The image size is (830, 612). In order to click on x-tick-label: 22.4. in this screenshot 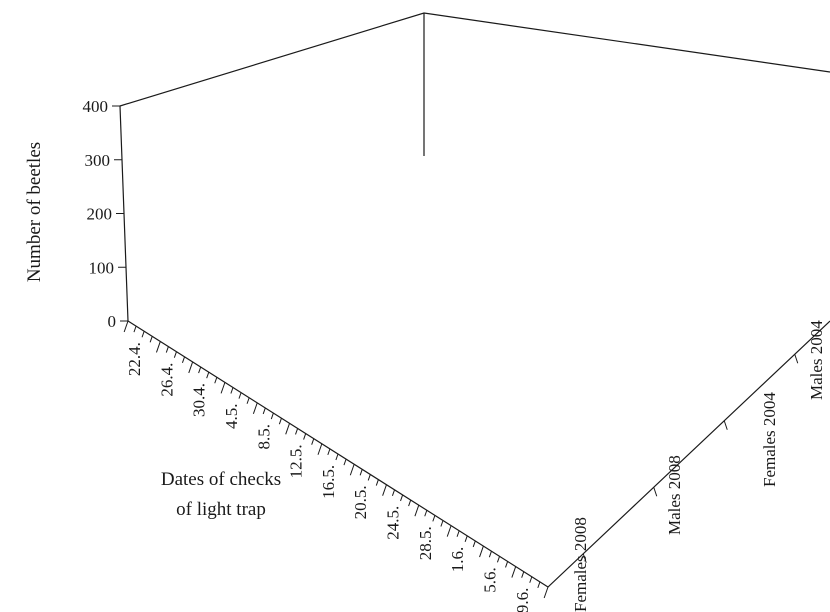, I will do `click(134, 359)`.